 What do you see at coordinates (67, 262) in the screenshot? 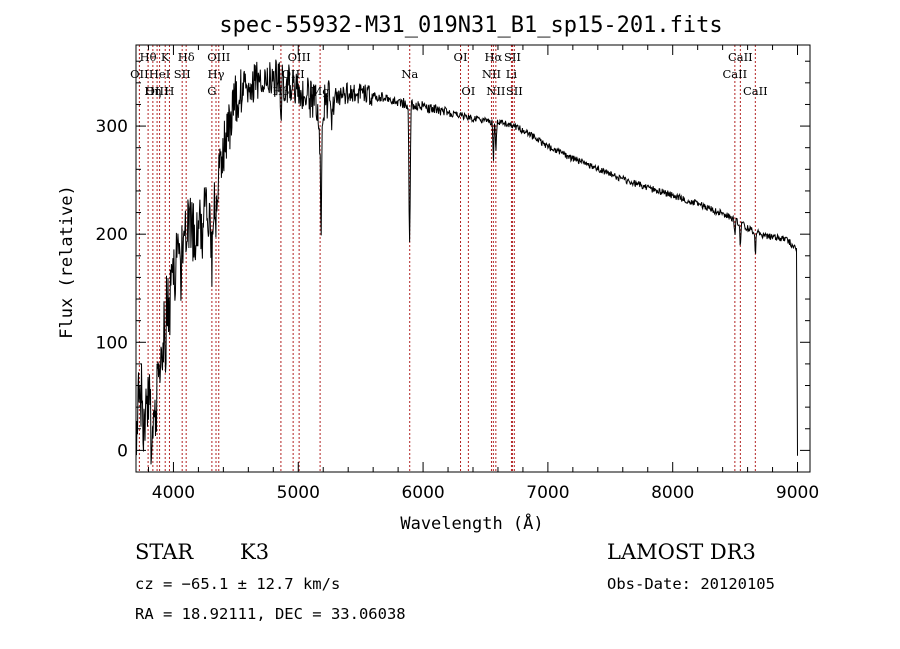
I see `y-axis-label: Flux (relative)` at bounding box center [67, 262].